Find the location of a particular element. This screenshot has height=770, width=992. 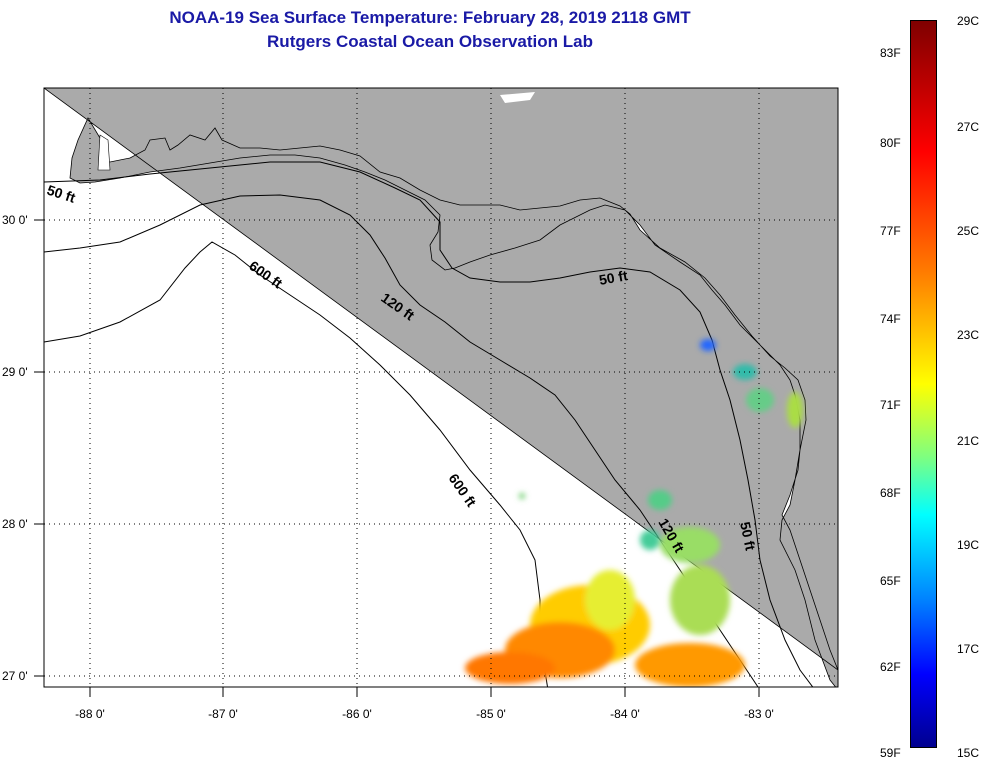

lon-label: -84 0' is located at coordinates (625, 714).